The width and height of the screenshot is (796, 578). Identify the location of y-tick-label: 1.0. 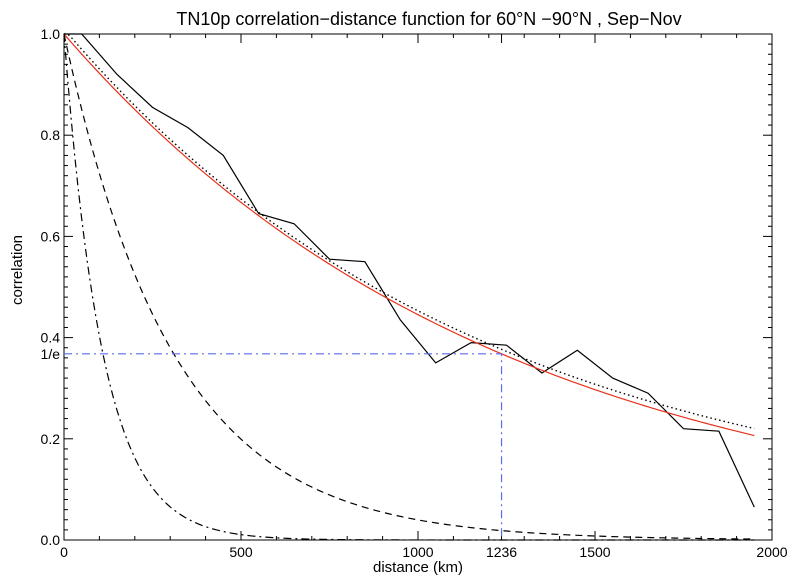
(51, 34).